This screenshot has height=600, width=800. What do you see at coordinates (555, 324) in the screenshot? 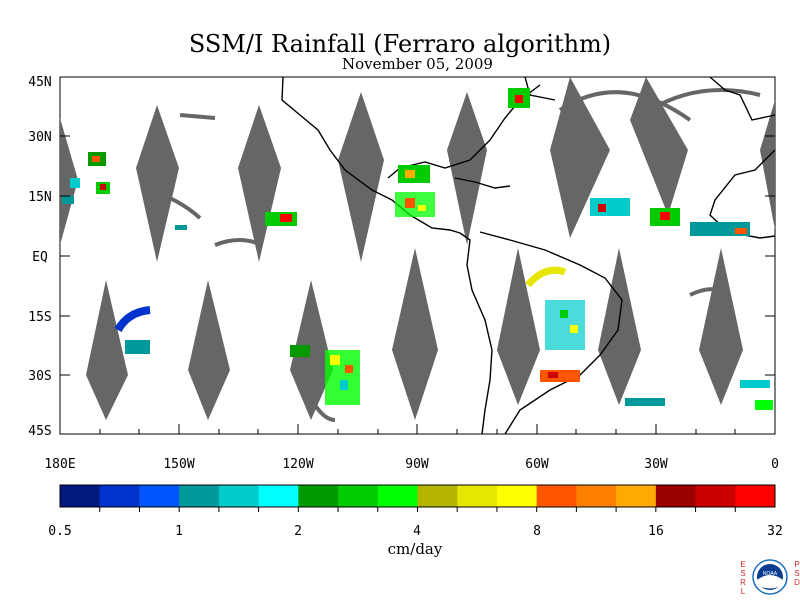
I see `rain-cluster-amazon` at bounding box center [555, 324].